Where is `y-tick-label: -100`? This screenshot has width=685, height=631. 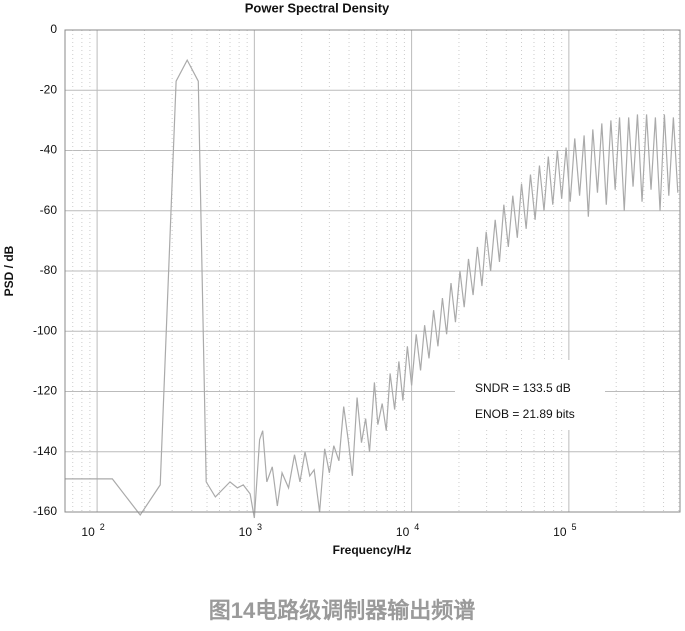 y-tick-label: -100 is located at coordinates (45, 330).